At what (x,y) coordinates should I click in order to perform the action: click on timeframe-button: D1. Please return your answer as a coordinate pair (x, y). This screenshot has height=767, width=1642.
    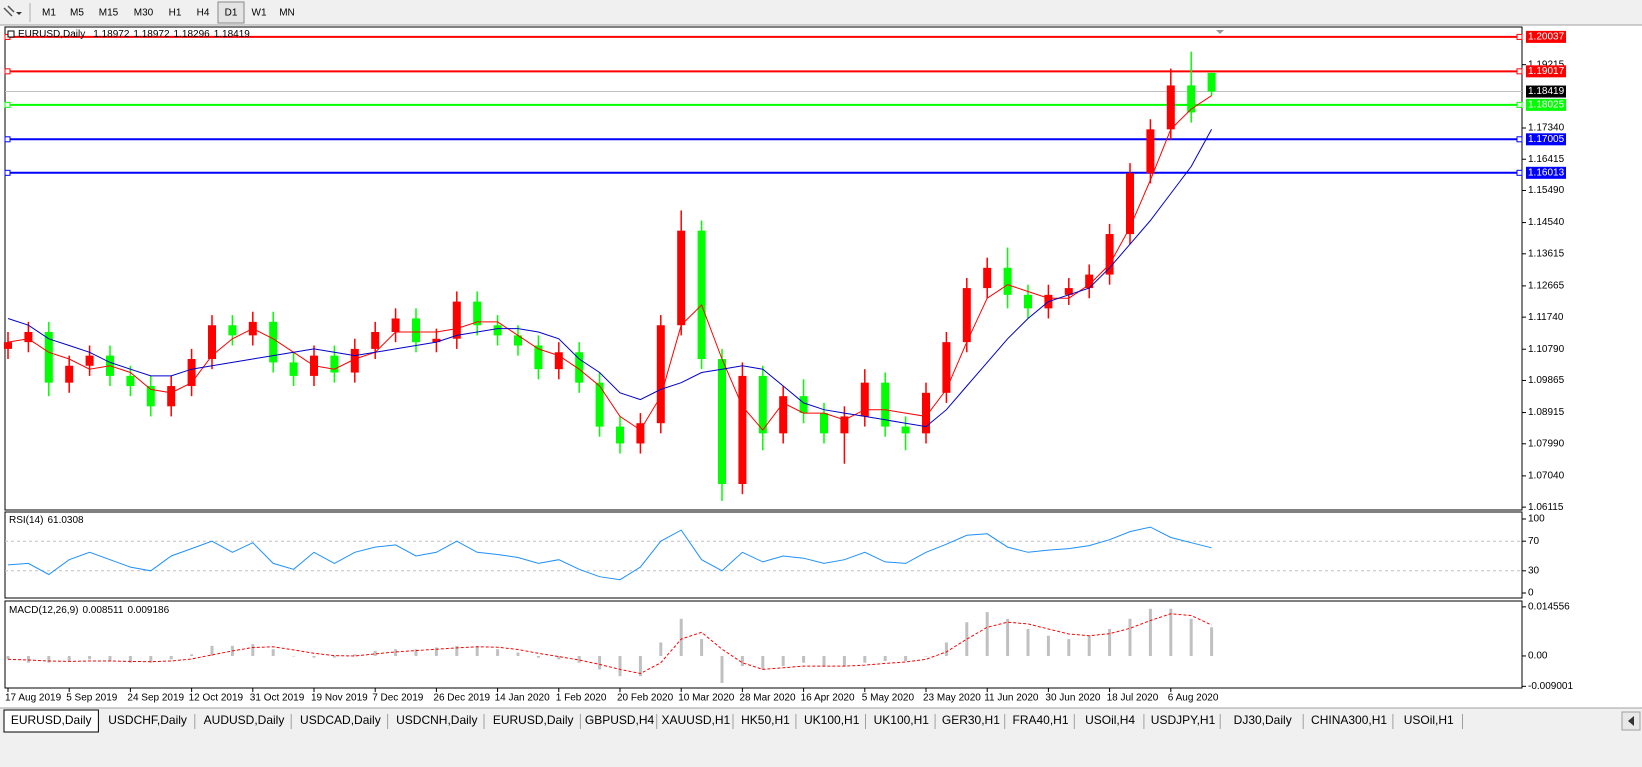
    Looking at the image, I should click on (231, 12).